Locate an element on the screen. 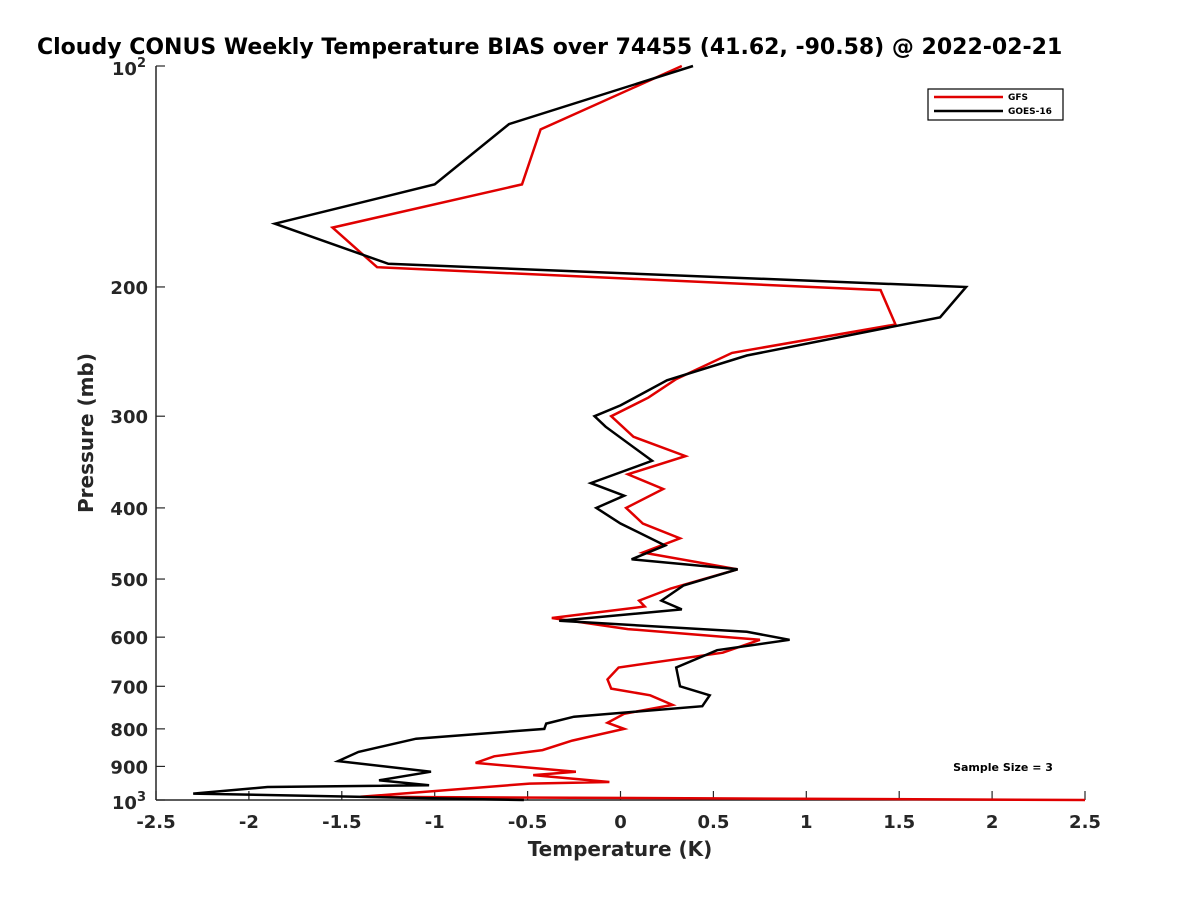  y-tick-label: 400 is located at coordinates (129, 509).